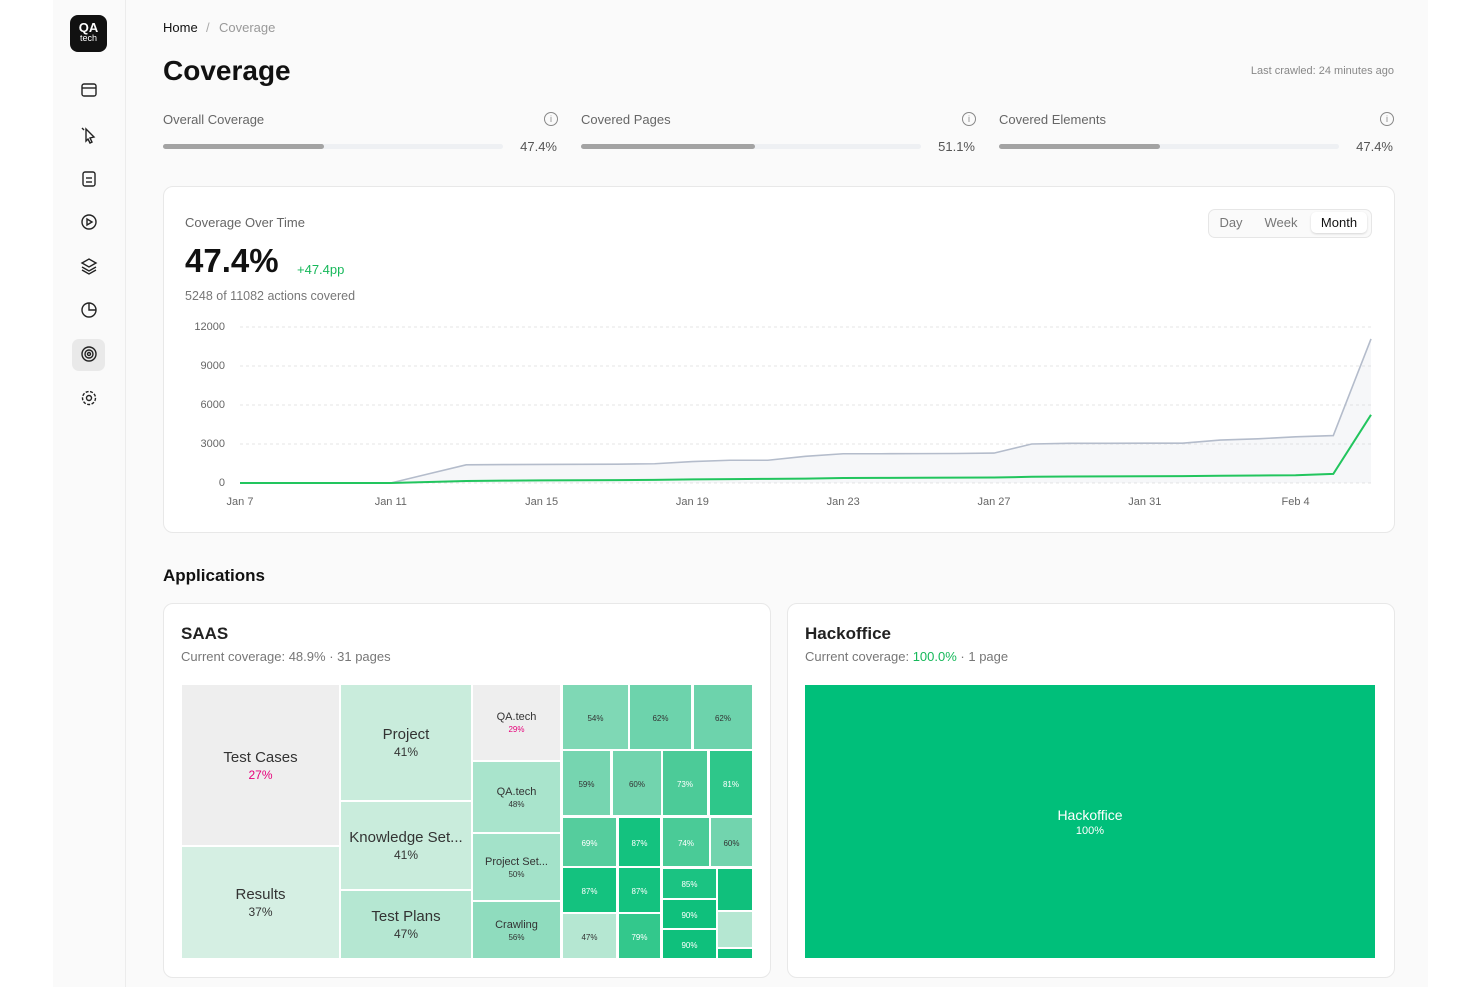 Image resolution: width=1480 pixels, height=987 pixels. I want to click on metric-value: 47.4%, so click(1374, 146).